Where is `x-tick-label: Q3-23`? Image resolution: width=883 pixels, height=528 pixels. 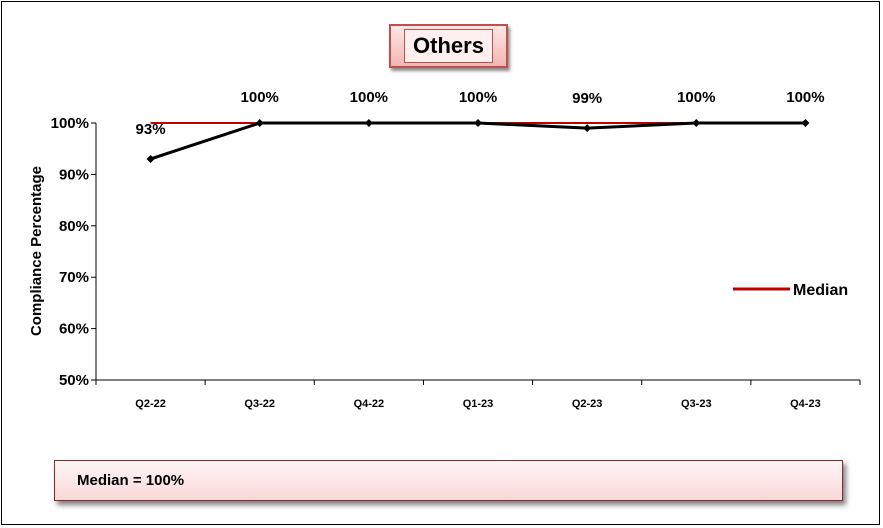
x-tick-label: Q3-23 is located at coordinates (696, 404).